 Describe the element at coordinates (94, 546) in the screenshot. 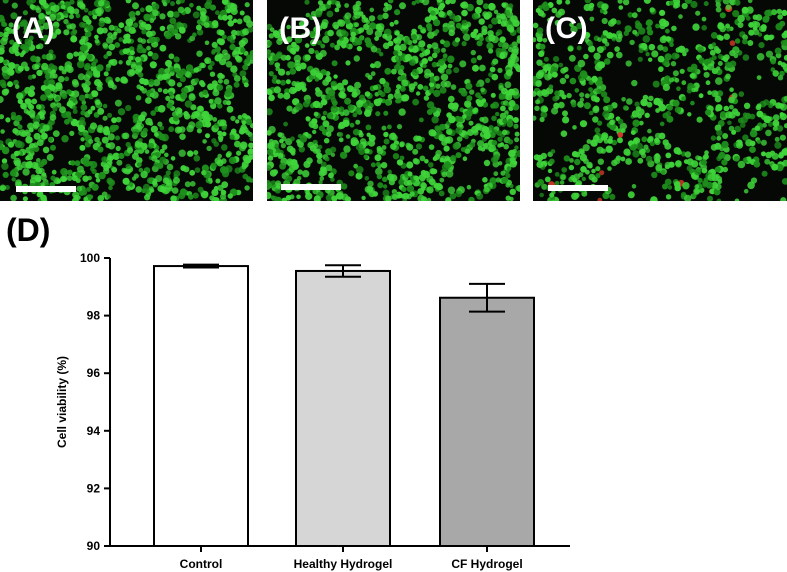

I see `y-tick-label: 90` at that location.